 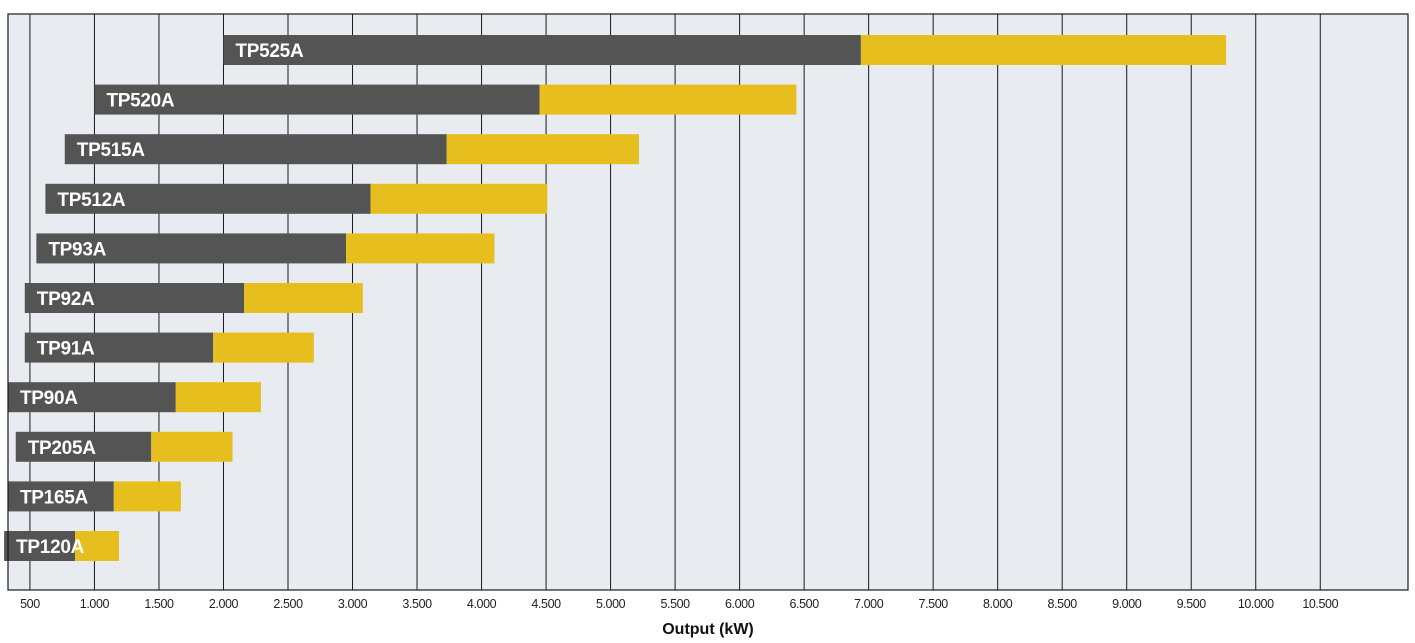 I want to click on x-tick-label: 1.000, so click(x=95, y=604).